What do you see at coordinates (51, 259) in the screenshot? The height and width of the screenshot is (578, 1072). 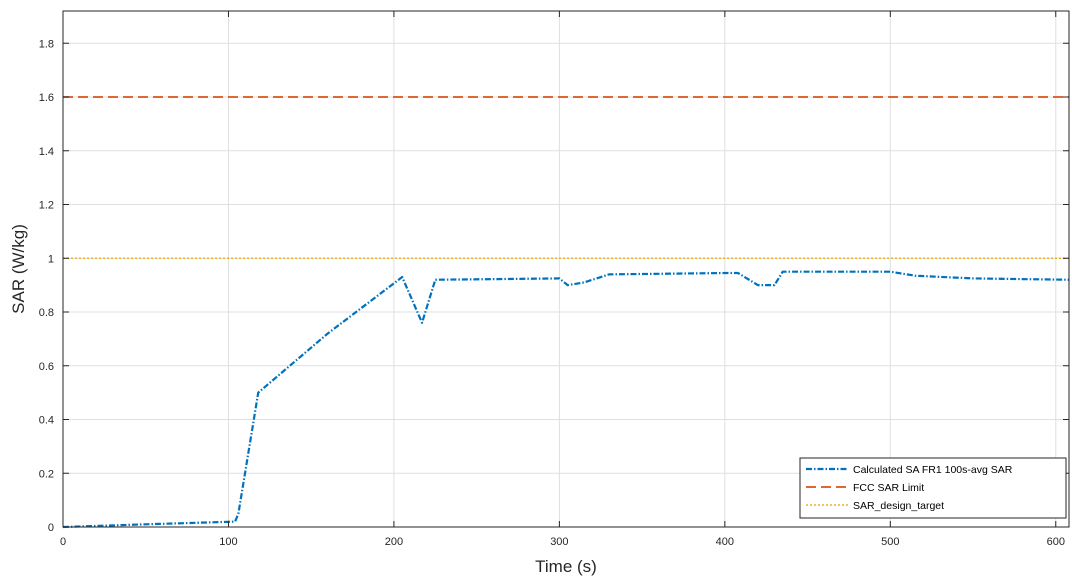 I see `y-tick-label: 1` at bounding box center [51, 259].